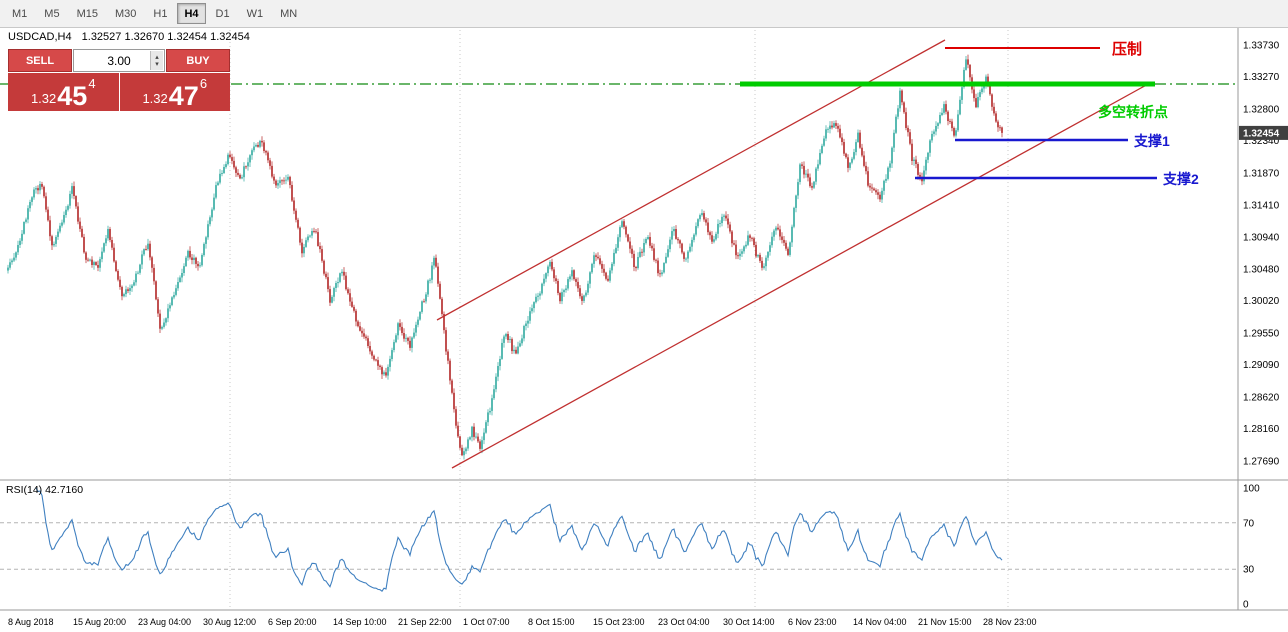  Describe the element at coordinates (164, 622) in the screenshot. I see `svg-text: 23 Aug 04:00` at that location.